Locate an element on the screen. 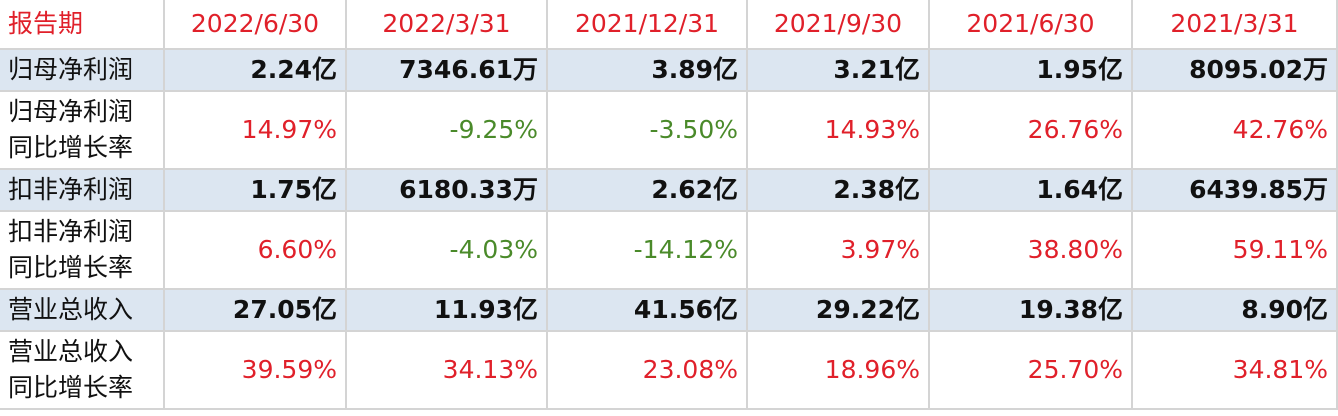 Image resolution: width=1338 pixels, height=416 pixels. value-text: 6180.33万 is located at coordinates (468, 189).